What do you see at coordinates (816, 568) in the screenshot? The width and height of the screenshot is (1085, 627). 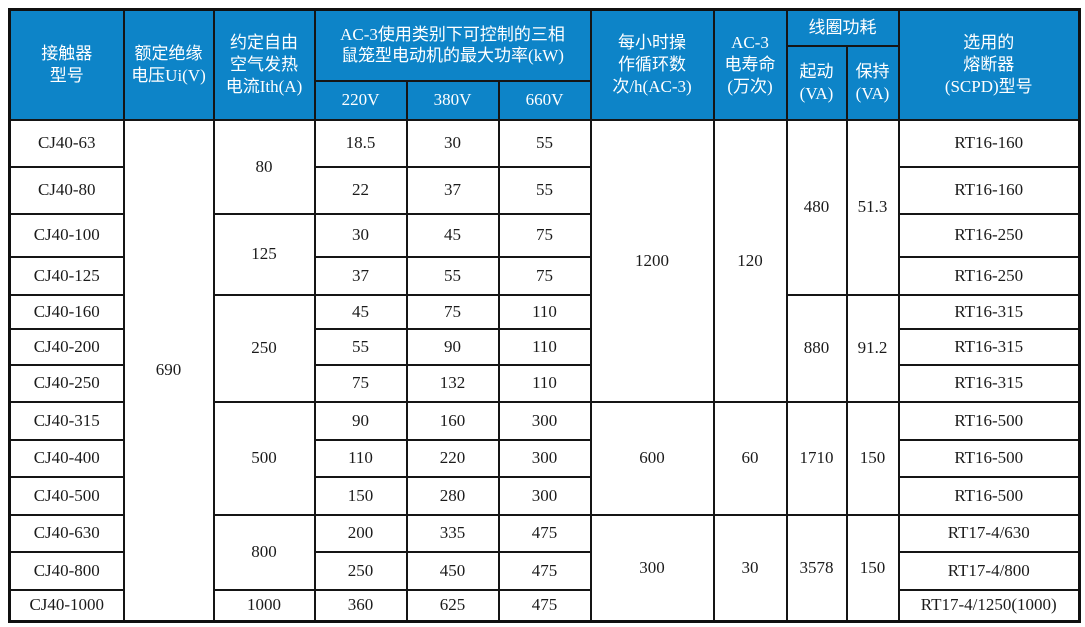 I see `cell-coil-start-group: 3578` at bounding box center [816, 568].